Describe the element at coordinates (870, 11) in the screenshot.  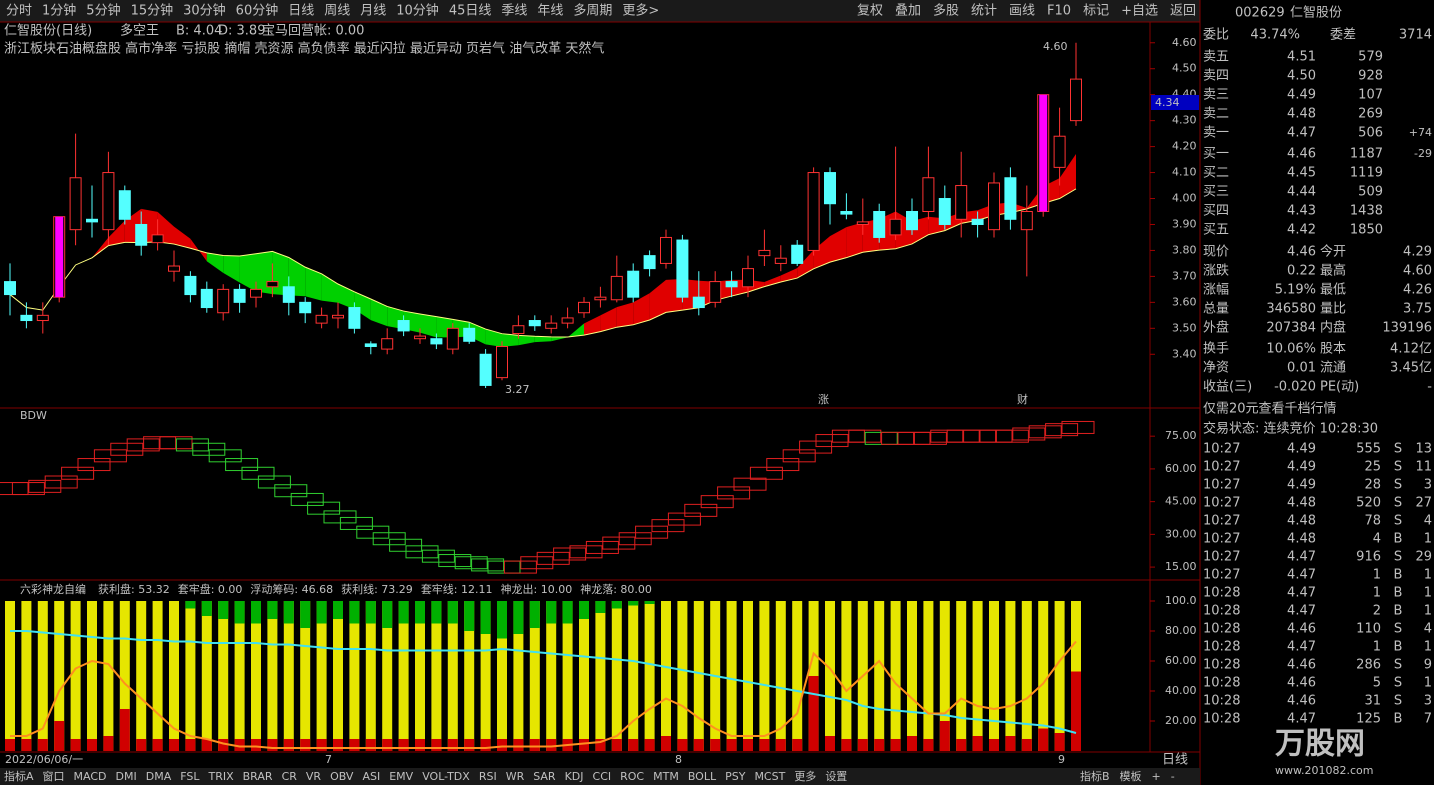
I see `toolbar-item: 复权` at that location.